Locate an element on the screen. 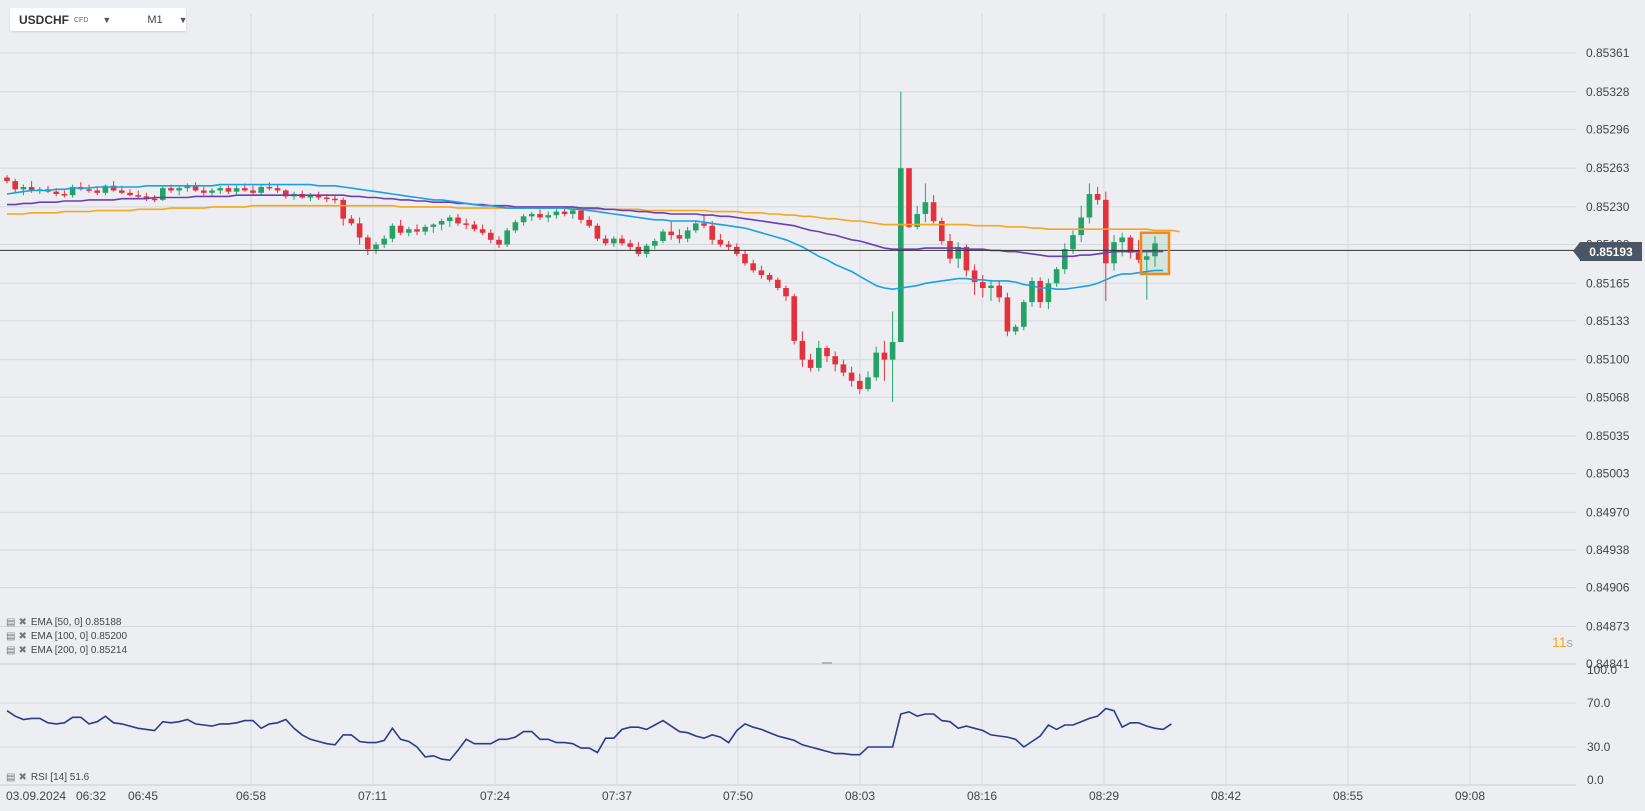 Image resolution: width=1645 pixels, height=811 pixels. ema200-value: 0.85214 is located at coordinates (109, 650).